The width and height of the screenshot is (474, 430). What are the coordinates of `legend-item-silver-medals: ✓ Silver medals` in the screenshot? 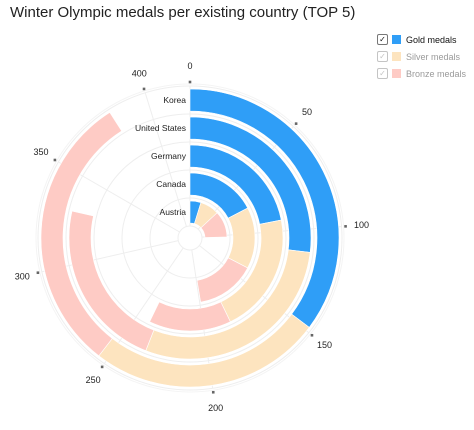 It's located at (421, 56).